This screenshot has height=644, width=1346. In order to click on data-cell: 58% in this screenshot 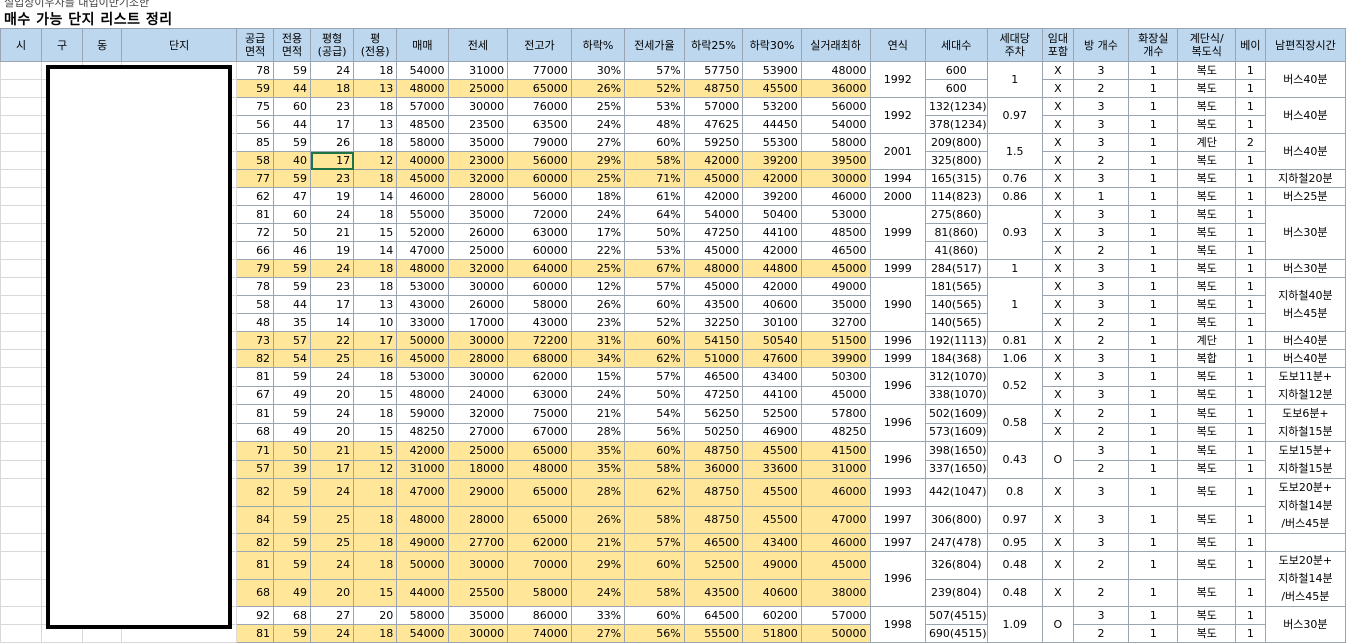, I will do `click(654, 469)`.